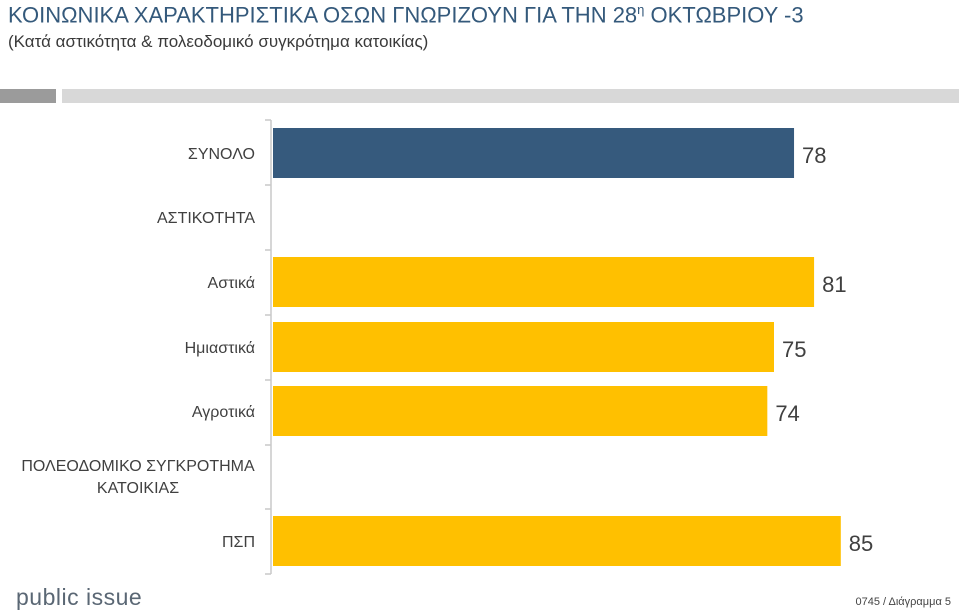  What do you see at coordinates (794, 349) in the screenshot?
I see `data-label: 75` at bounding box center [794, 349].